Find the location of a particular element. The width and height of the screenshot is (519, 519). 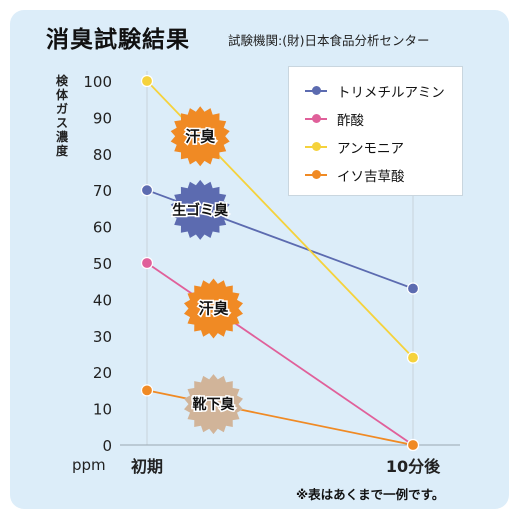

legend-label: 酢酸 is located at coordinates (350, 121).